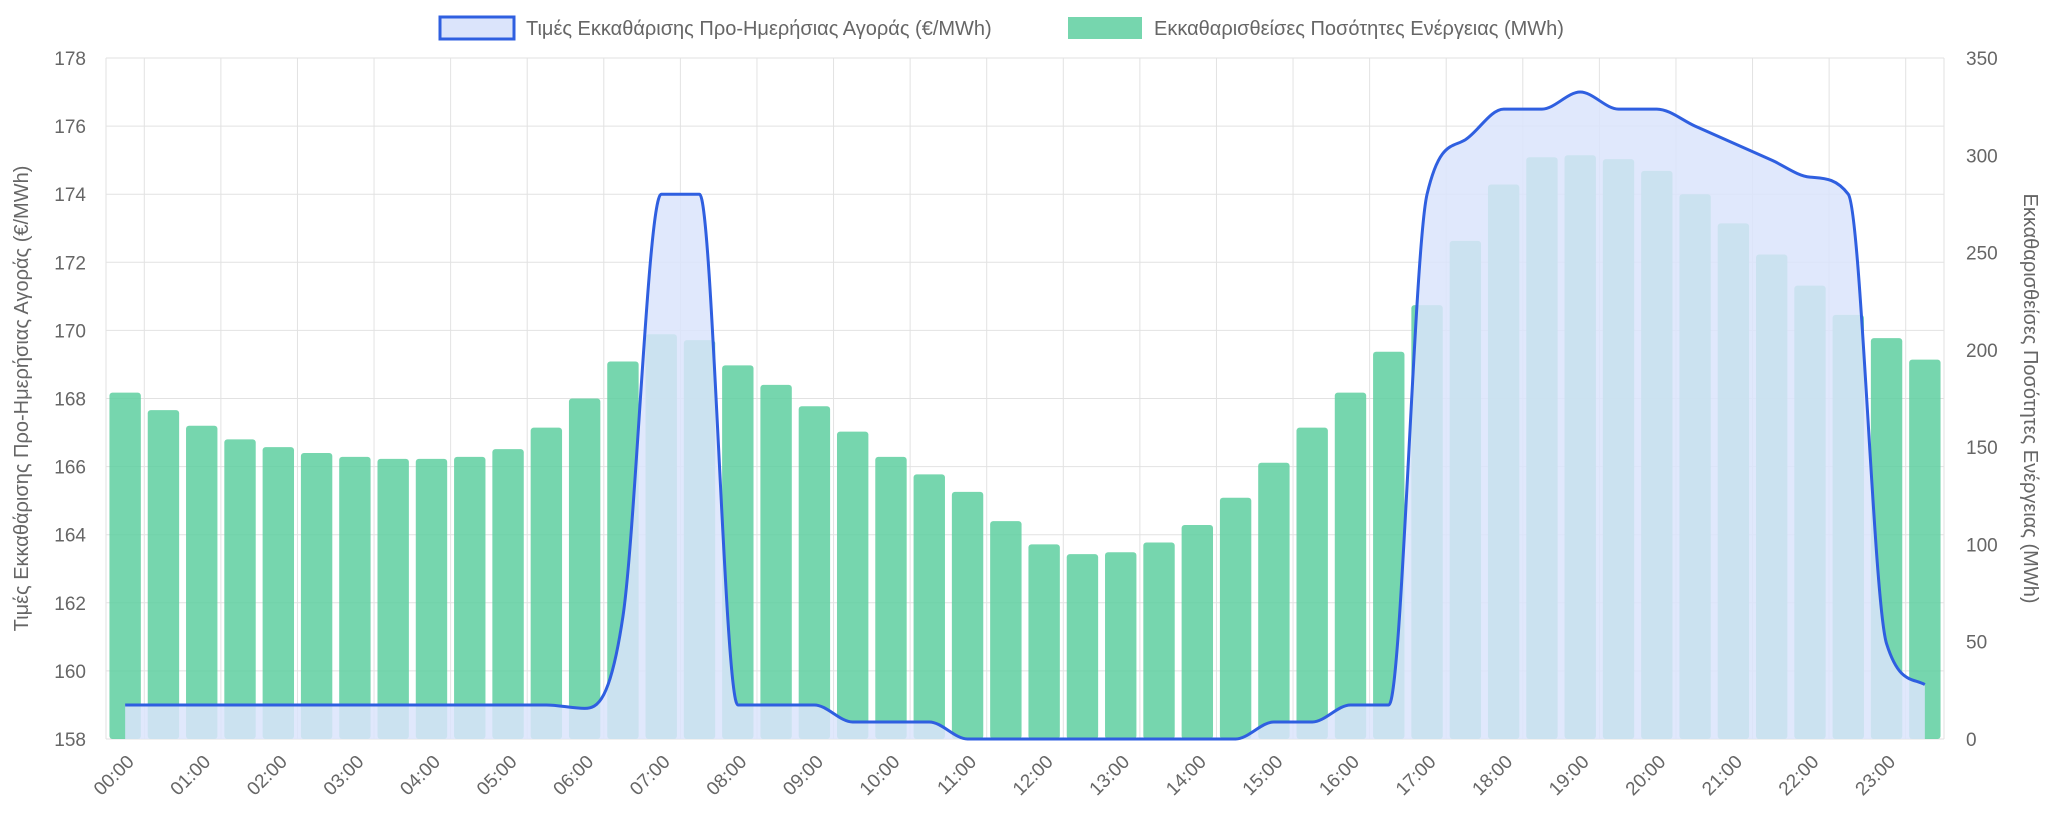  Describe the element at coordinates (70, 536) in the screenshot. I see `y-tick-label: 164` at that location.